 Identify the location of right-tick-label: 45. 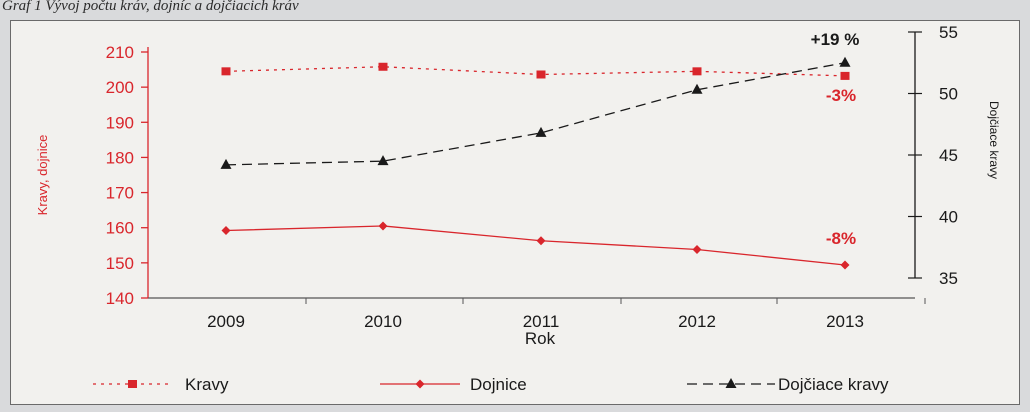
(948, 155).